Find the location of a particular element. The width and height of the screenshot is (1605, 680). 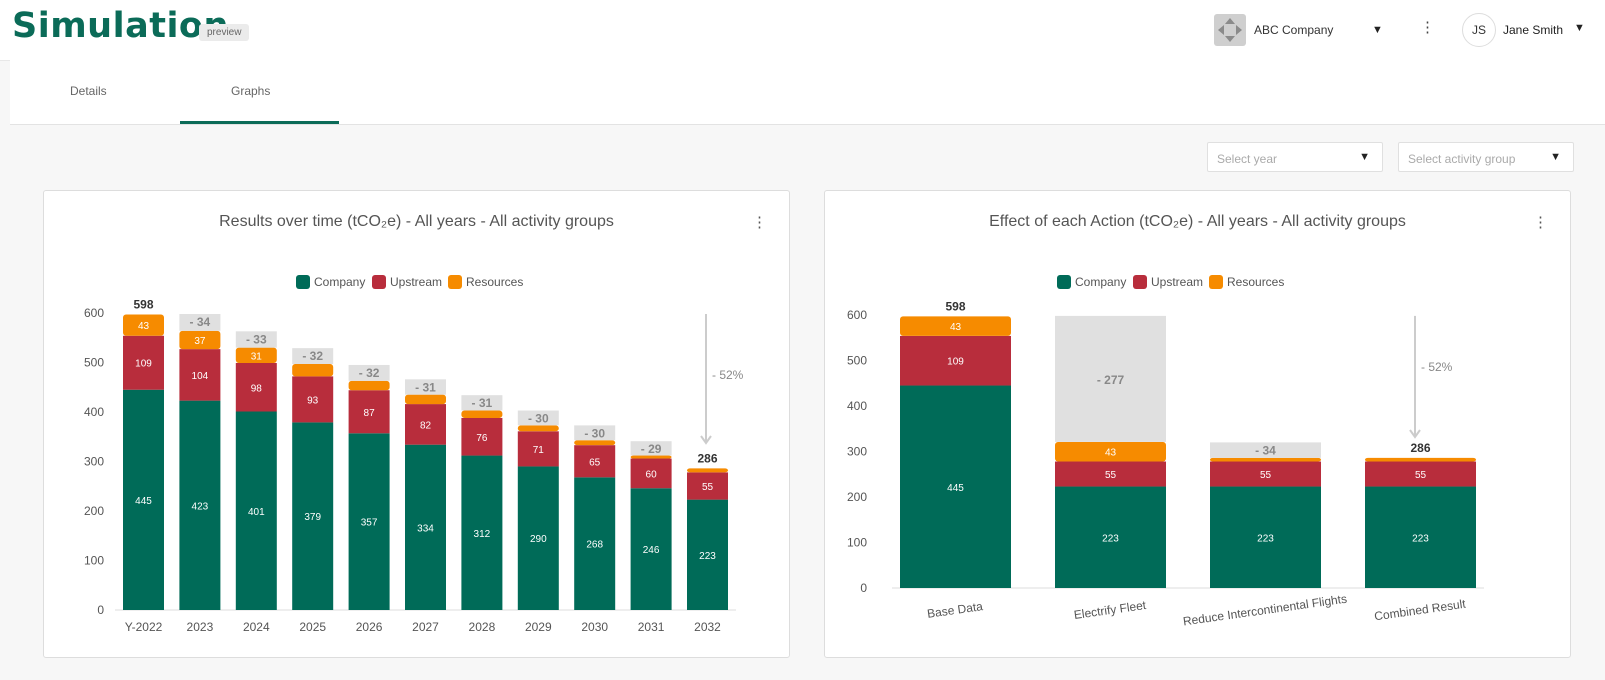

bar-company-label: 357 is located at coordinates (369, 523).